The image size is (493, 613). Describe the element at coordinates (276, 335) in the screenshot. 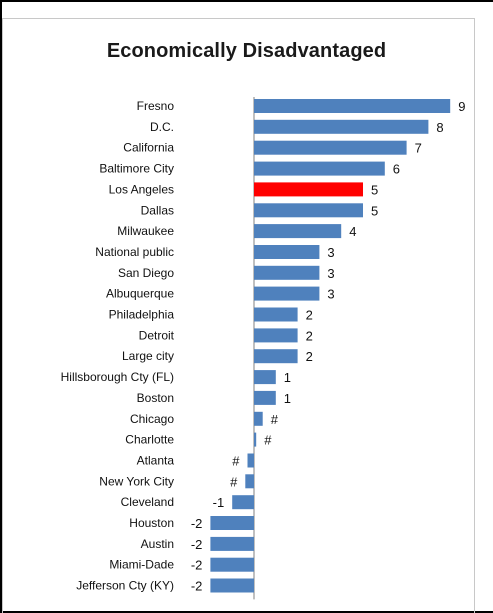

I see `bar-detroit` at that location.